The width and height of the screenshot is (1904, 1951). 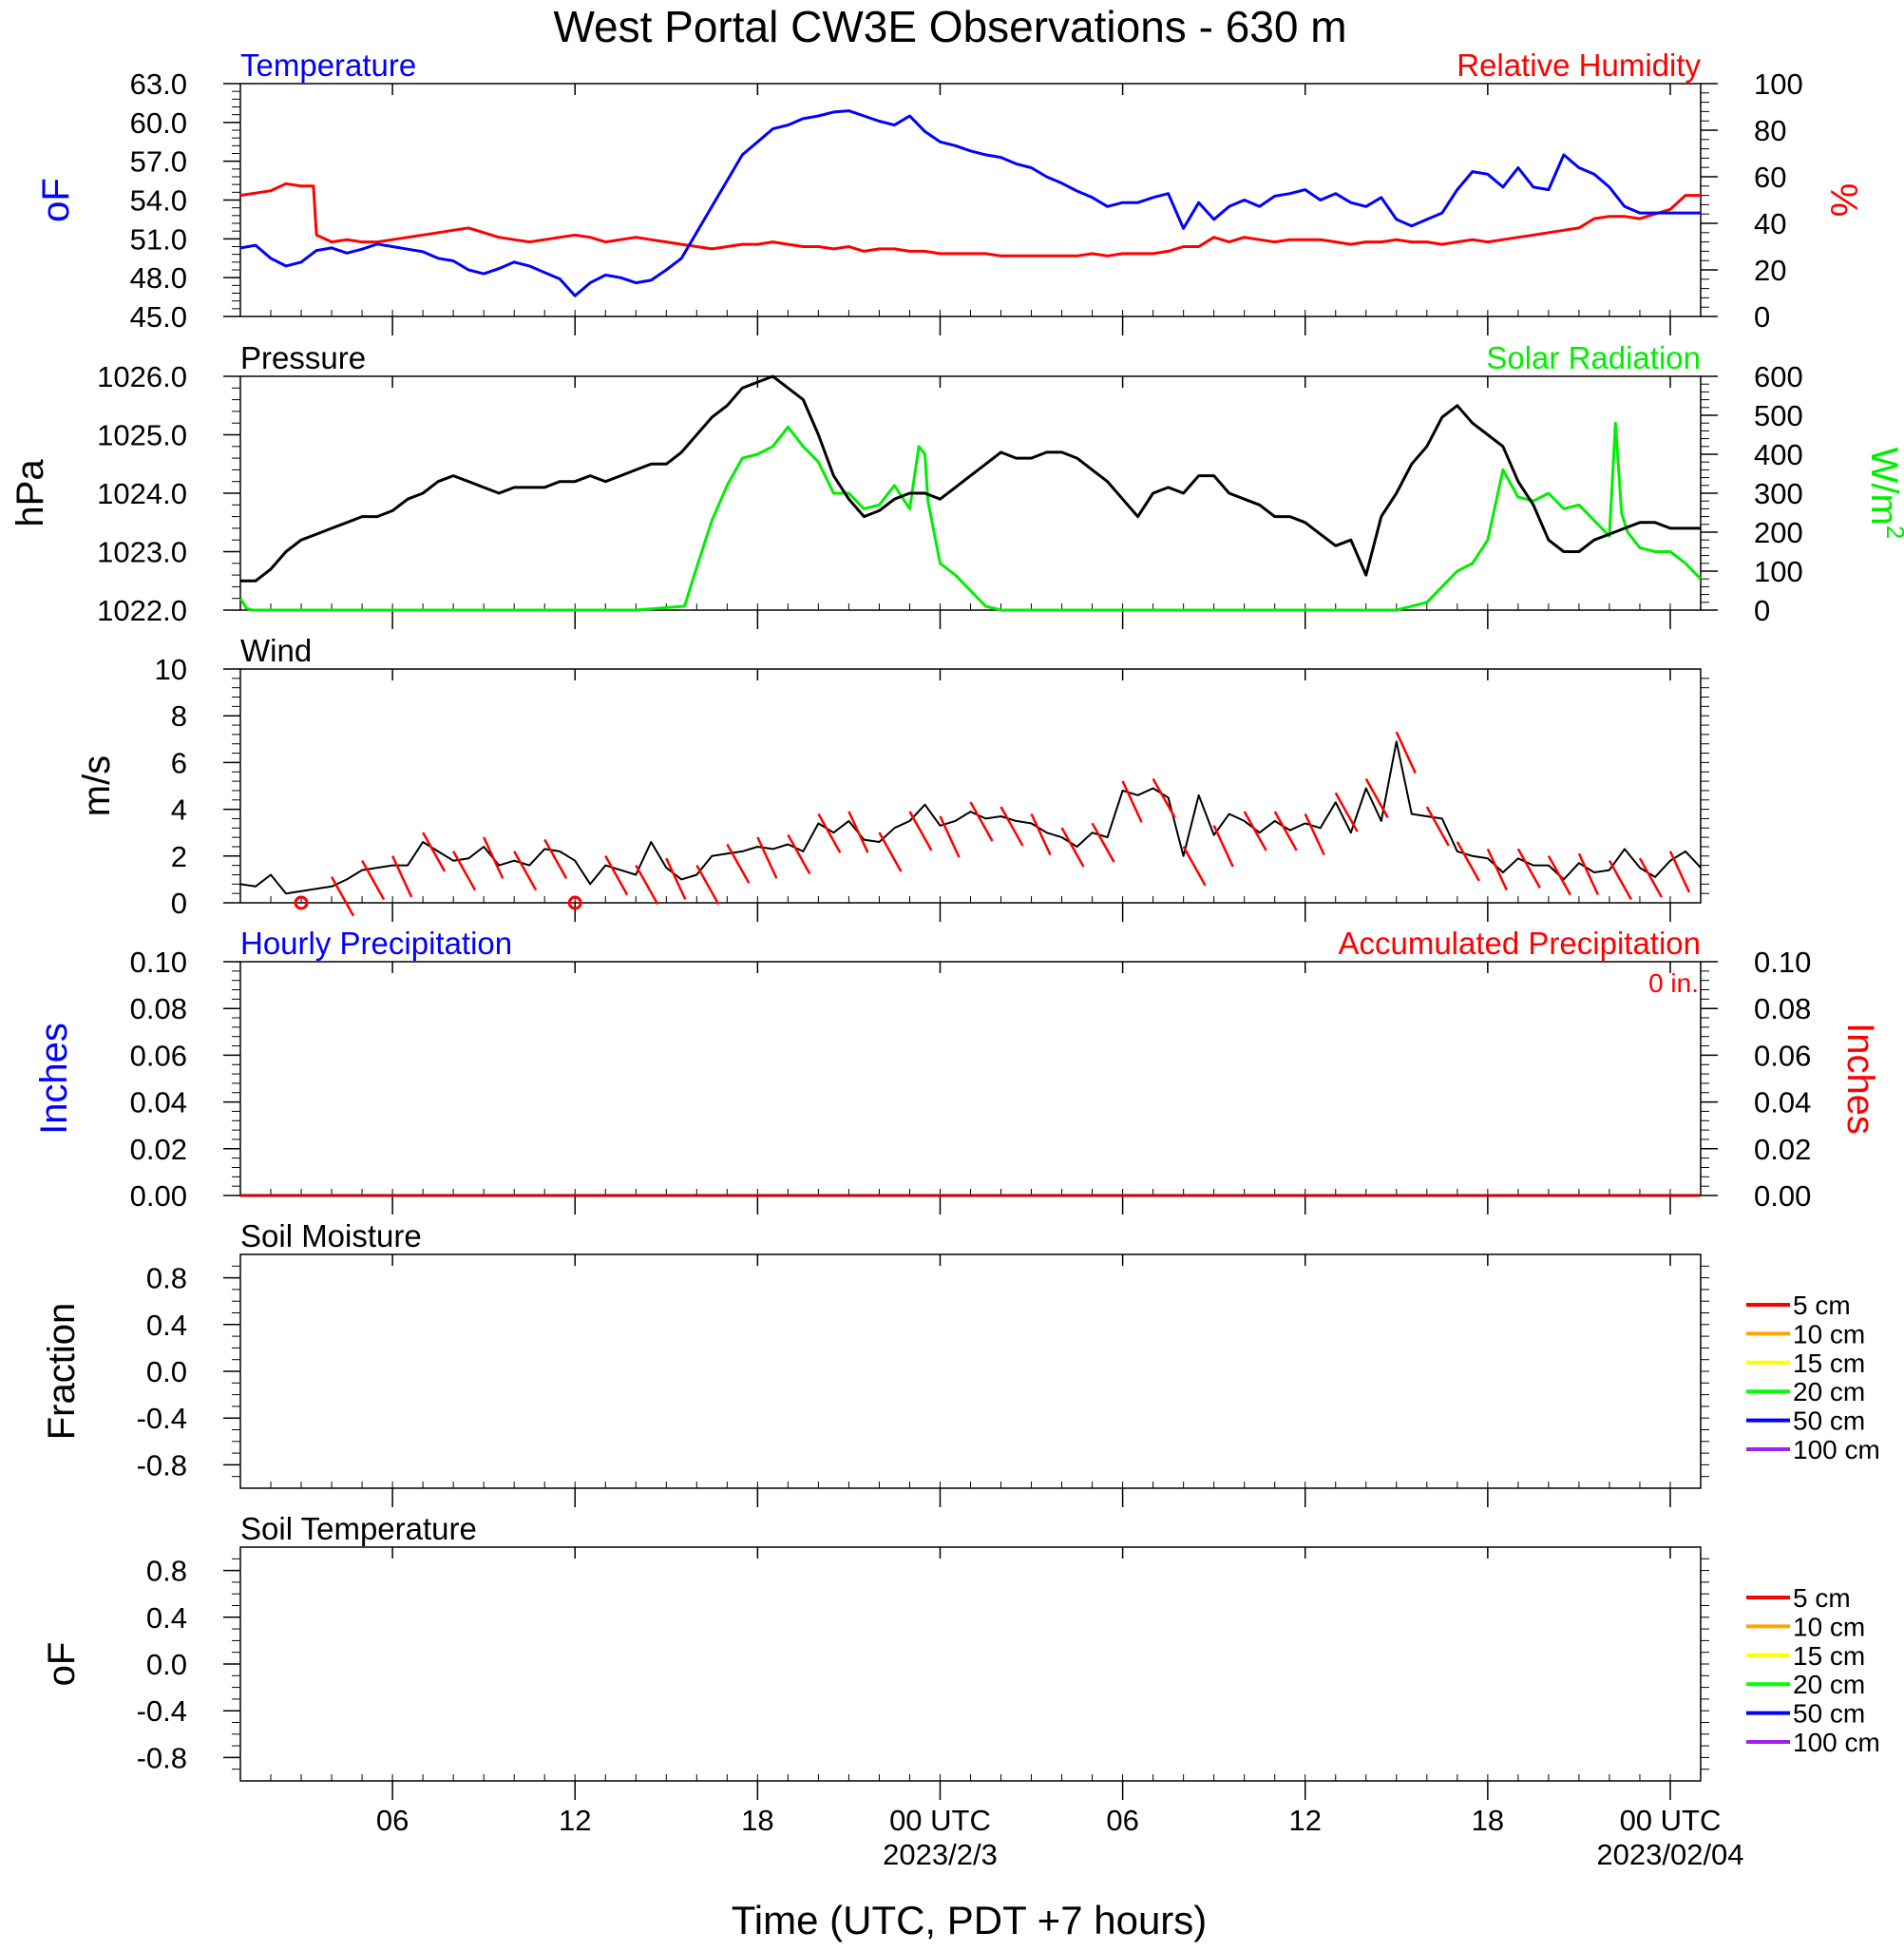 I want to click on panel-wind: 0 2 4 6 8 10 Wind m/s, so click(x=892, y=778).